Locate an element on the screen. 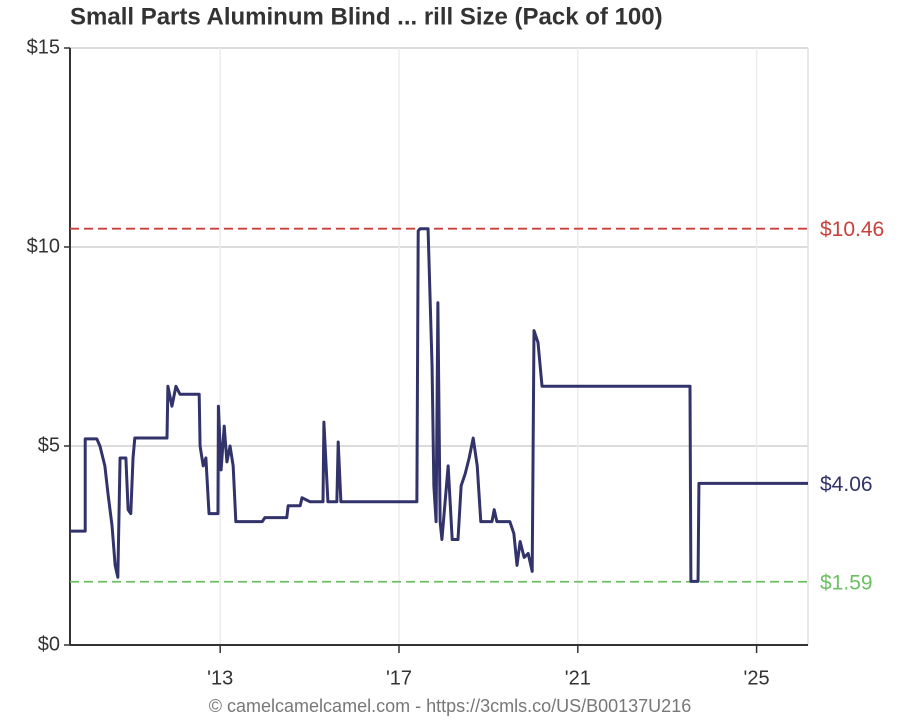 The height and width of the screenshot is (720, 900). reference-label: $4.06 is located at coordinates (846, 484).